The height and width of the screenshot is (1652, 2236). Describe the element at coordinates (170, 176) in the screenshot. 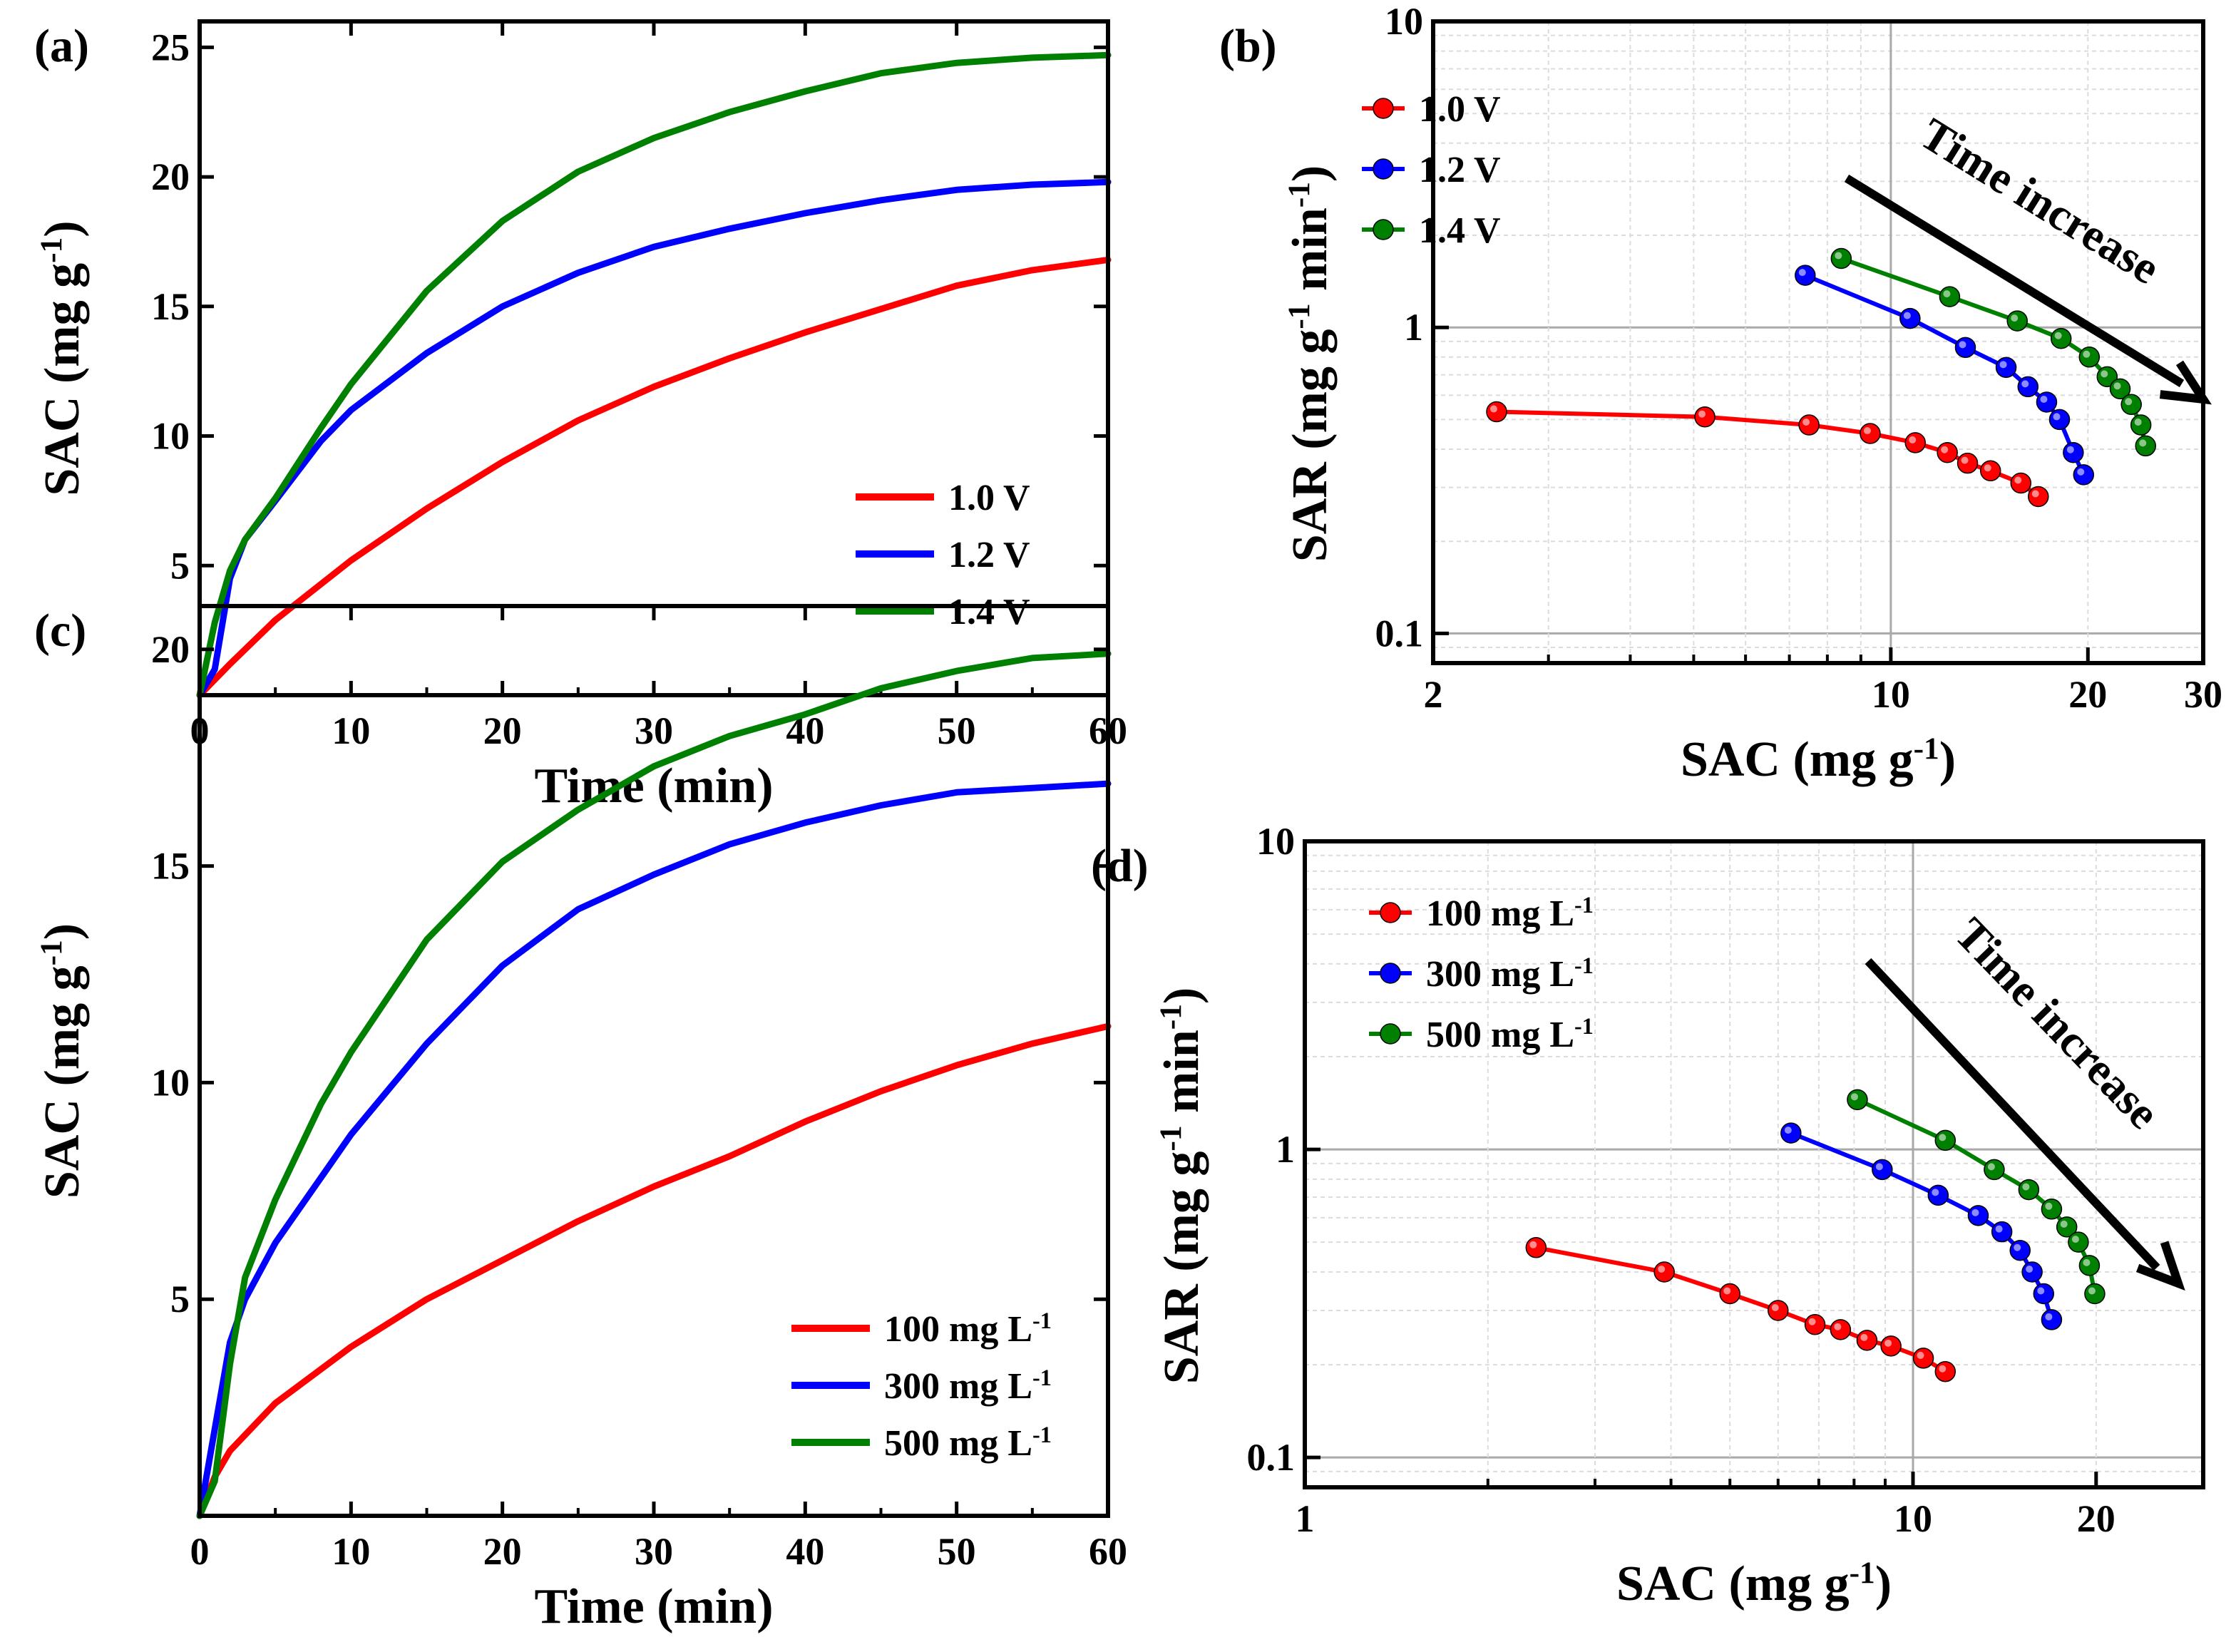

I see `y-tick-label: 20` at that location.